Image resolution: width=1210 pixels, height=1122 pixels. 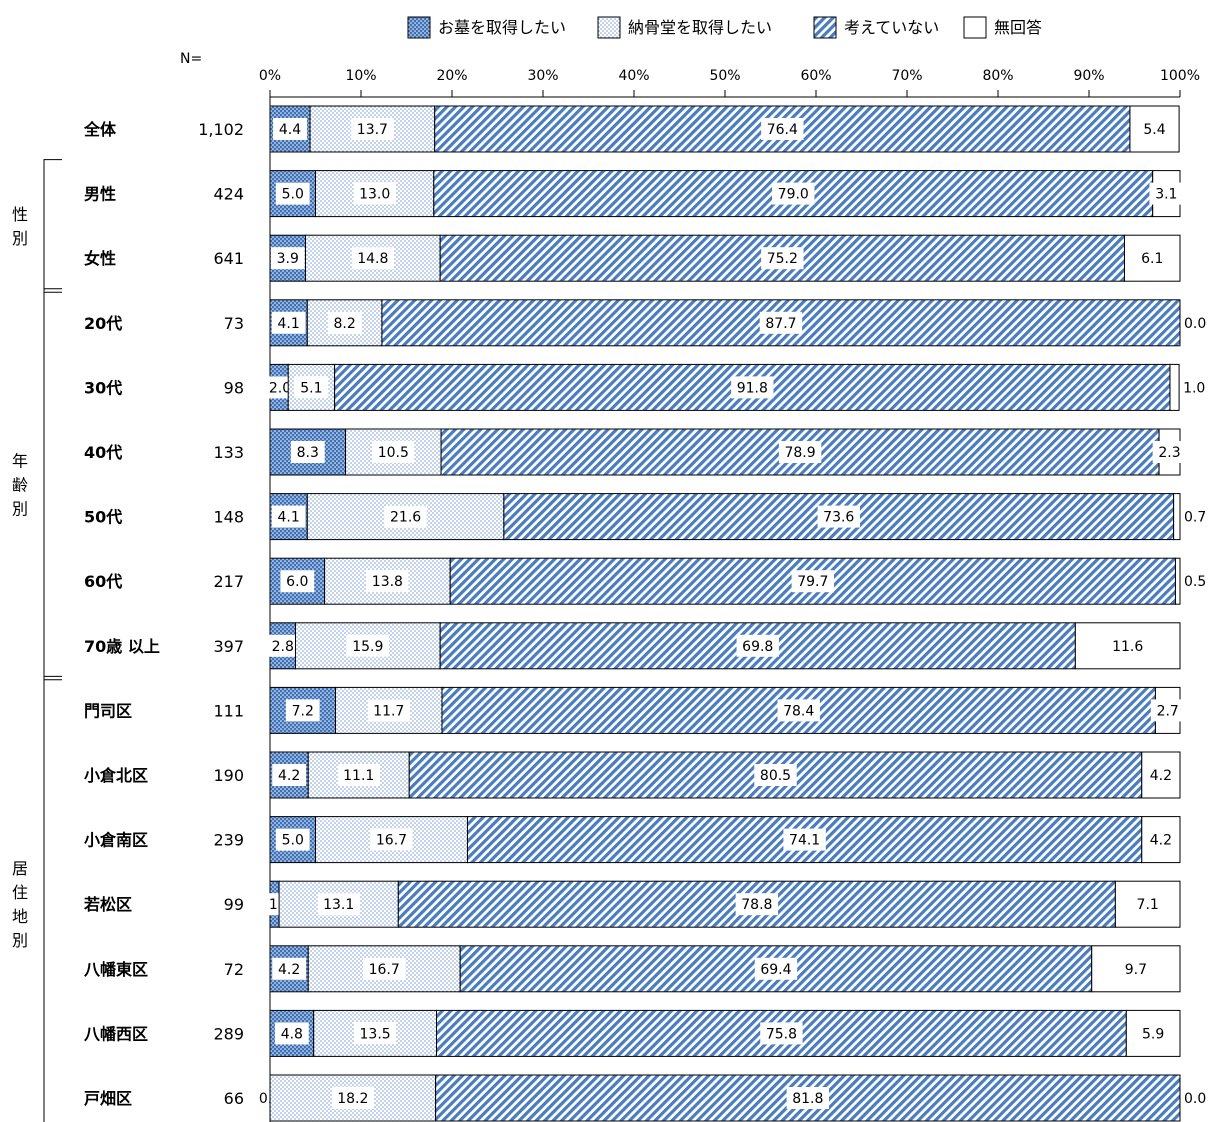 I want to click on legend: お墓を取得したい 納骨堂を取得したい 考えていない 無回答, so click(x=724, y=27).